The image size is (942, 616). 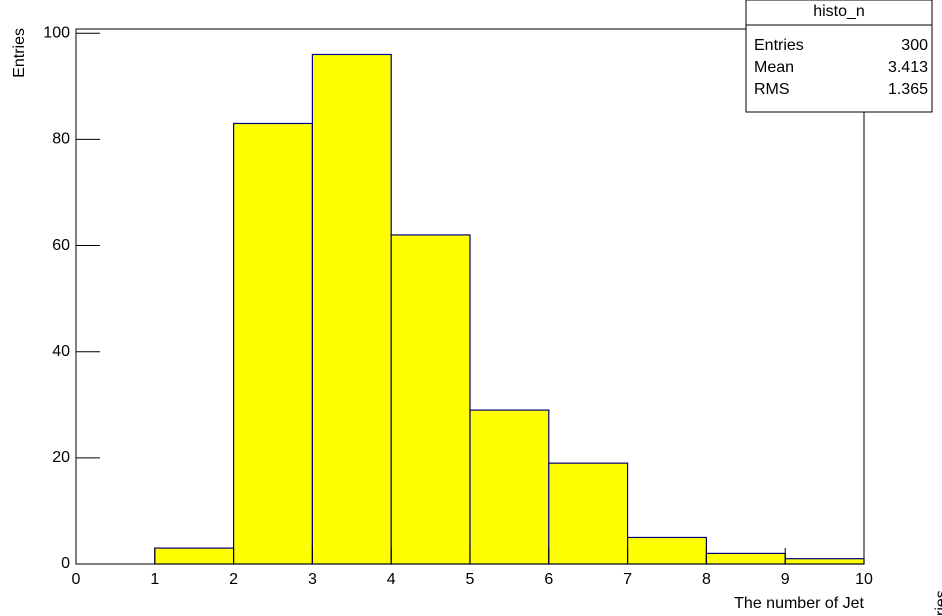 I want to click on next-pad-y-label: Entries, so click(x=937, y=603).